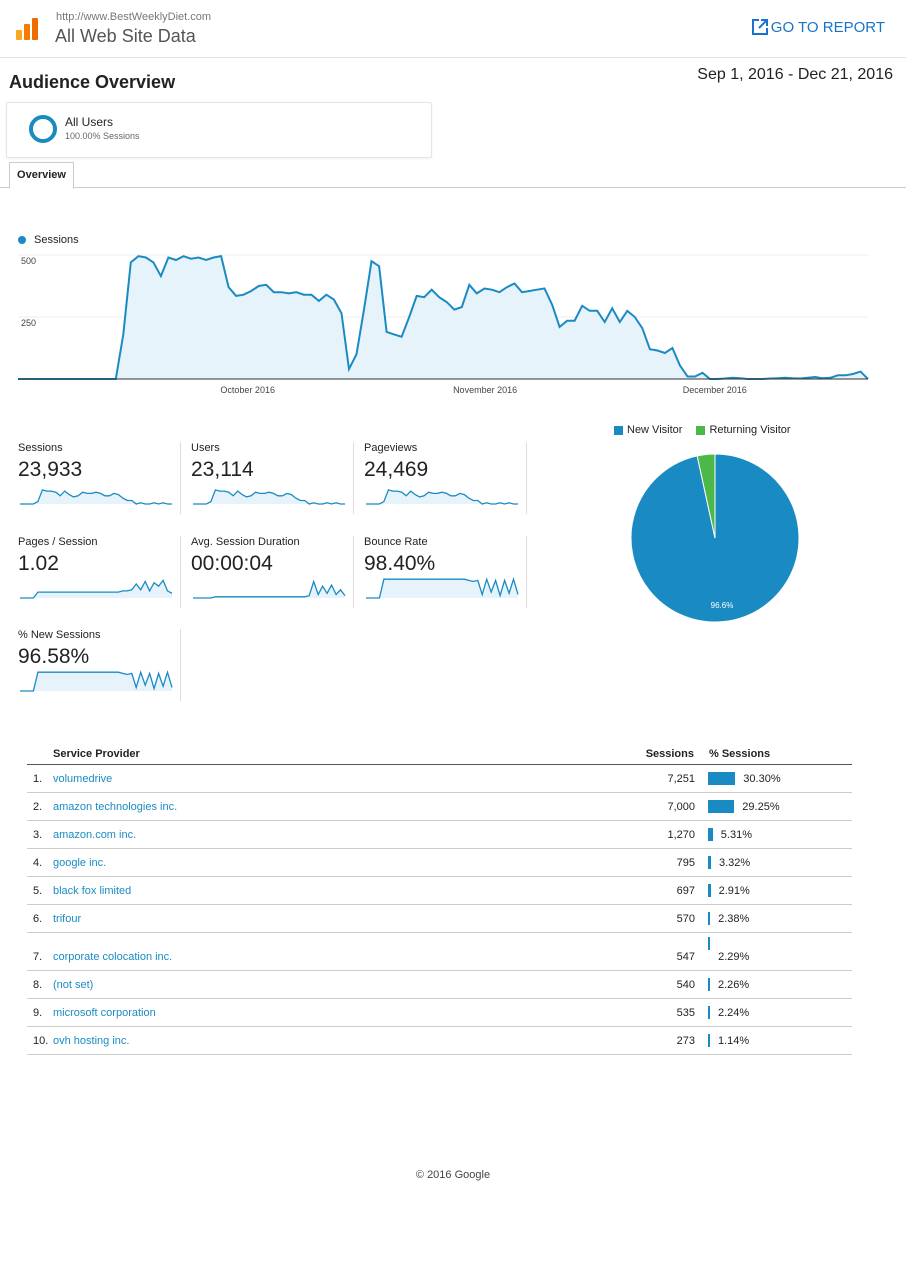 The height and width of the screenshot is (1280, 906). What do you see at coordinates (439, 779) in the screenshot?
I see `table-row: 1. volumedrive 7,251 30.30%` at bounding box center [439, 779].